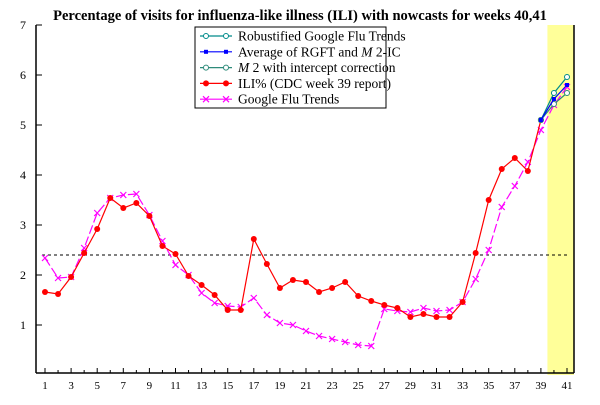 The image size is (600, 405). I want to click on legend-label-part: Average of RGFT and, so click(299, 51).